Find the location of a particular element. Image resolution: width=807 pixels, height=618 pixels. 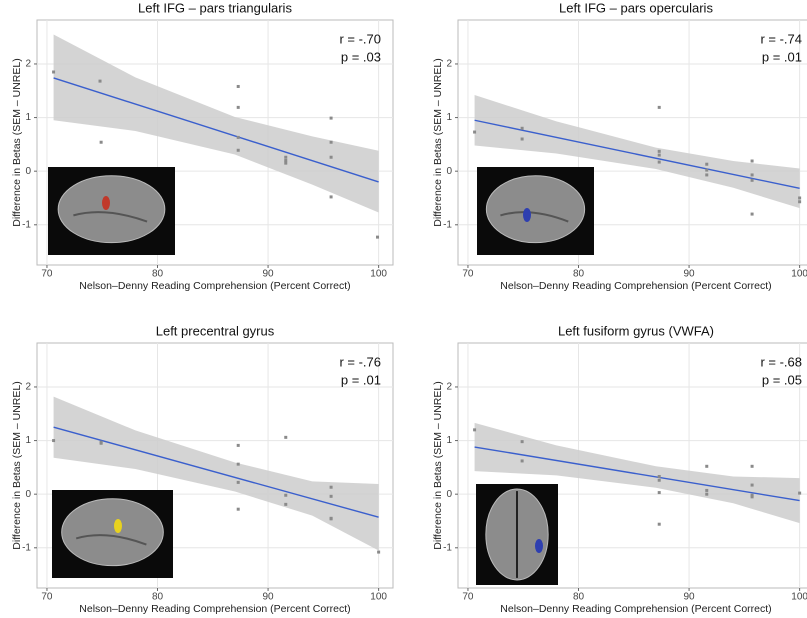

y-axis-label: Difference in Betas (SEM – UNREL) is located at coordinates (438, 142).